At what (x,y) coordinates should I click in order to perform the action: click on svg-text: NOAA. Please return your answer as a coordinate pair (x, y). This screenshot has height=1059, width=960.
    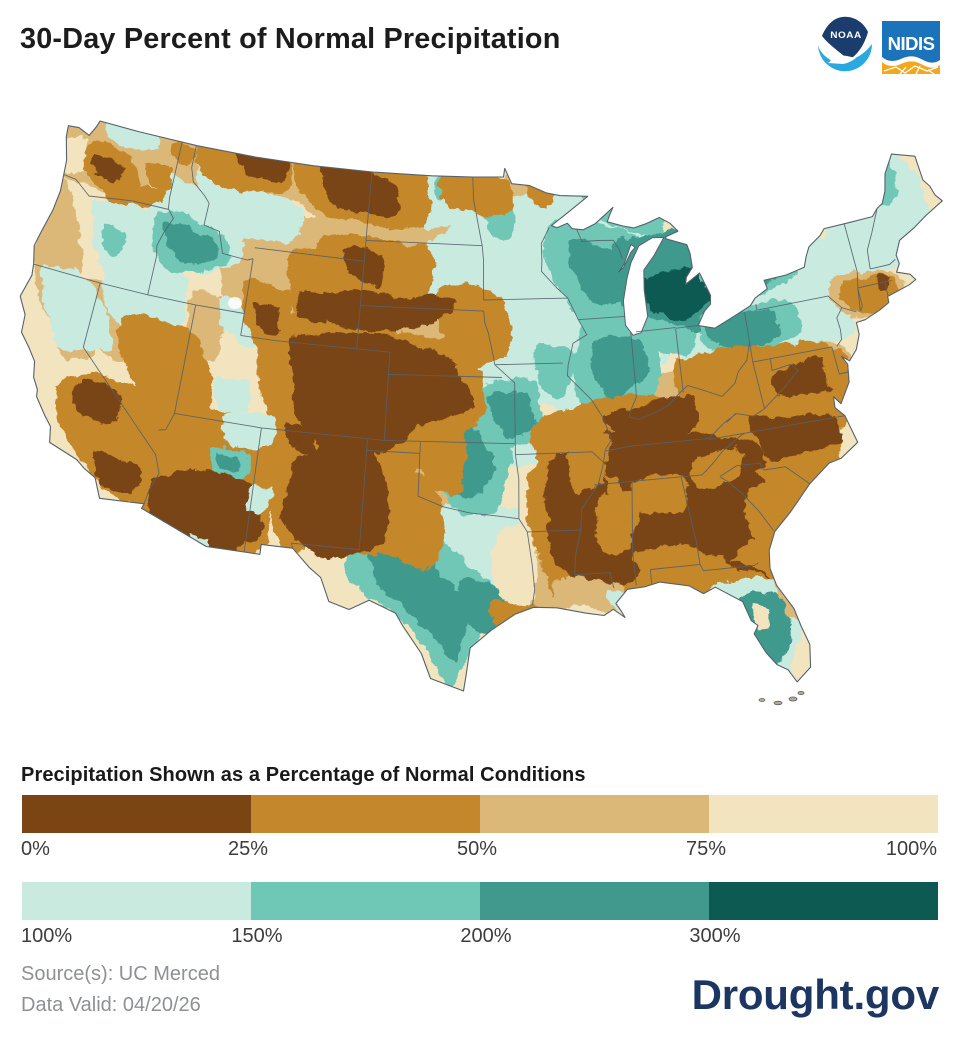
    Looking at the image, I should click on (845, 35).